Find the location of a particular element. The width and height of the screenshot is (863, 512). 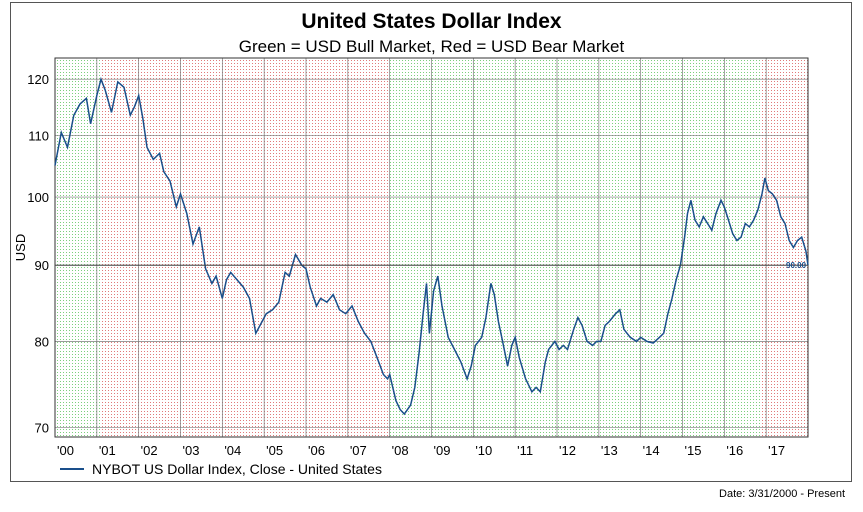

x-tick-label: '04 is located at coordinates (232, 450).